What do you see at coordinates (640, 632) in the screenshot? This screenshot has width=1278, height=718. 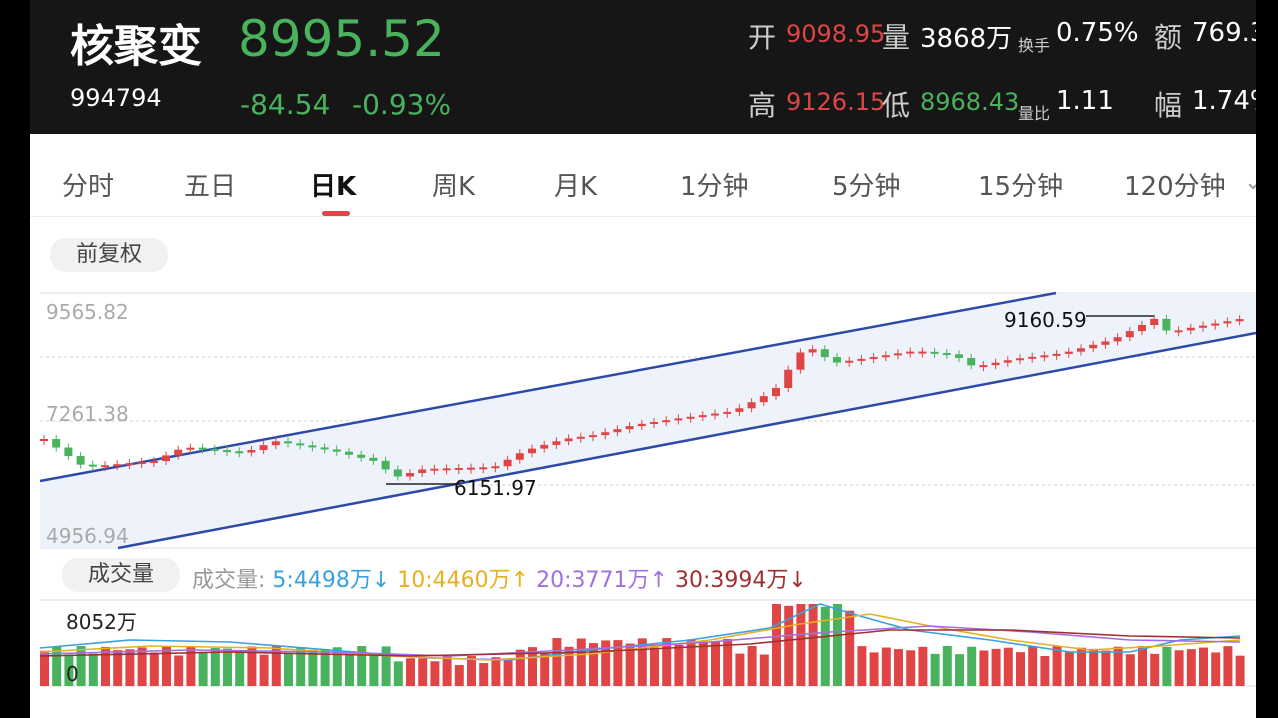 I see `volume-ma-layer` at bounding box center [640, 632].